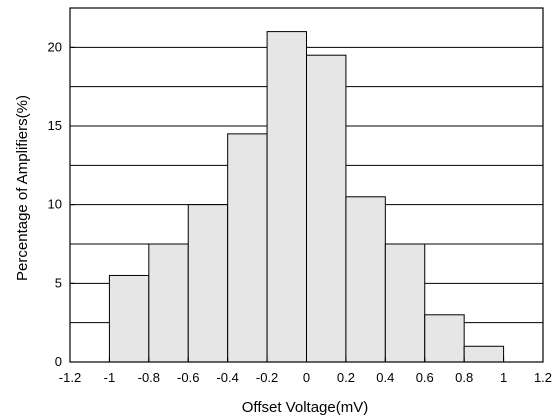 Image resolution: width=560 pixels, height=419 pixels. I want to click on x-tick-label: 0.2, so click(346, 377).